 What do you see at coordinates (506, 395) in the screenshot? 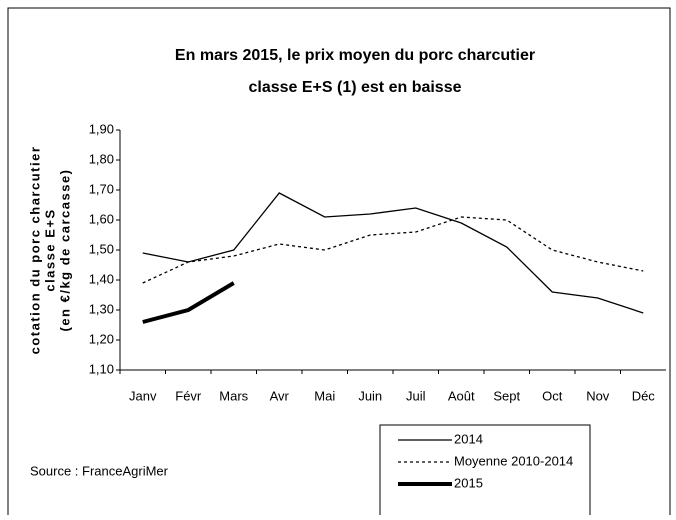
I see `x-tick-label: Sept` at bounding box center [506, 395].